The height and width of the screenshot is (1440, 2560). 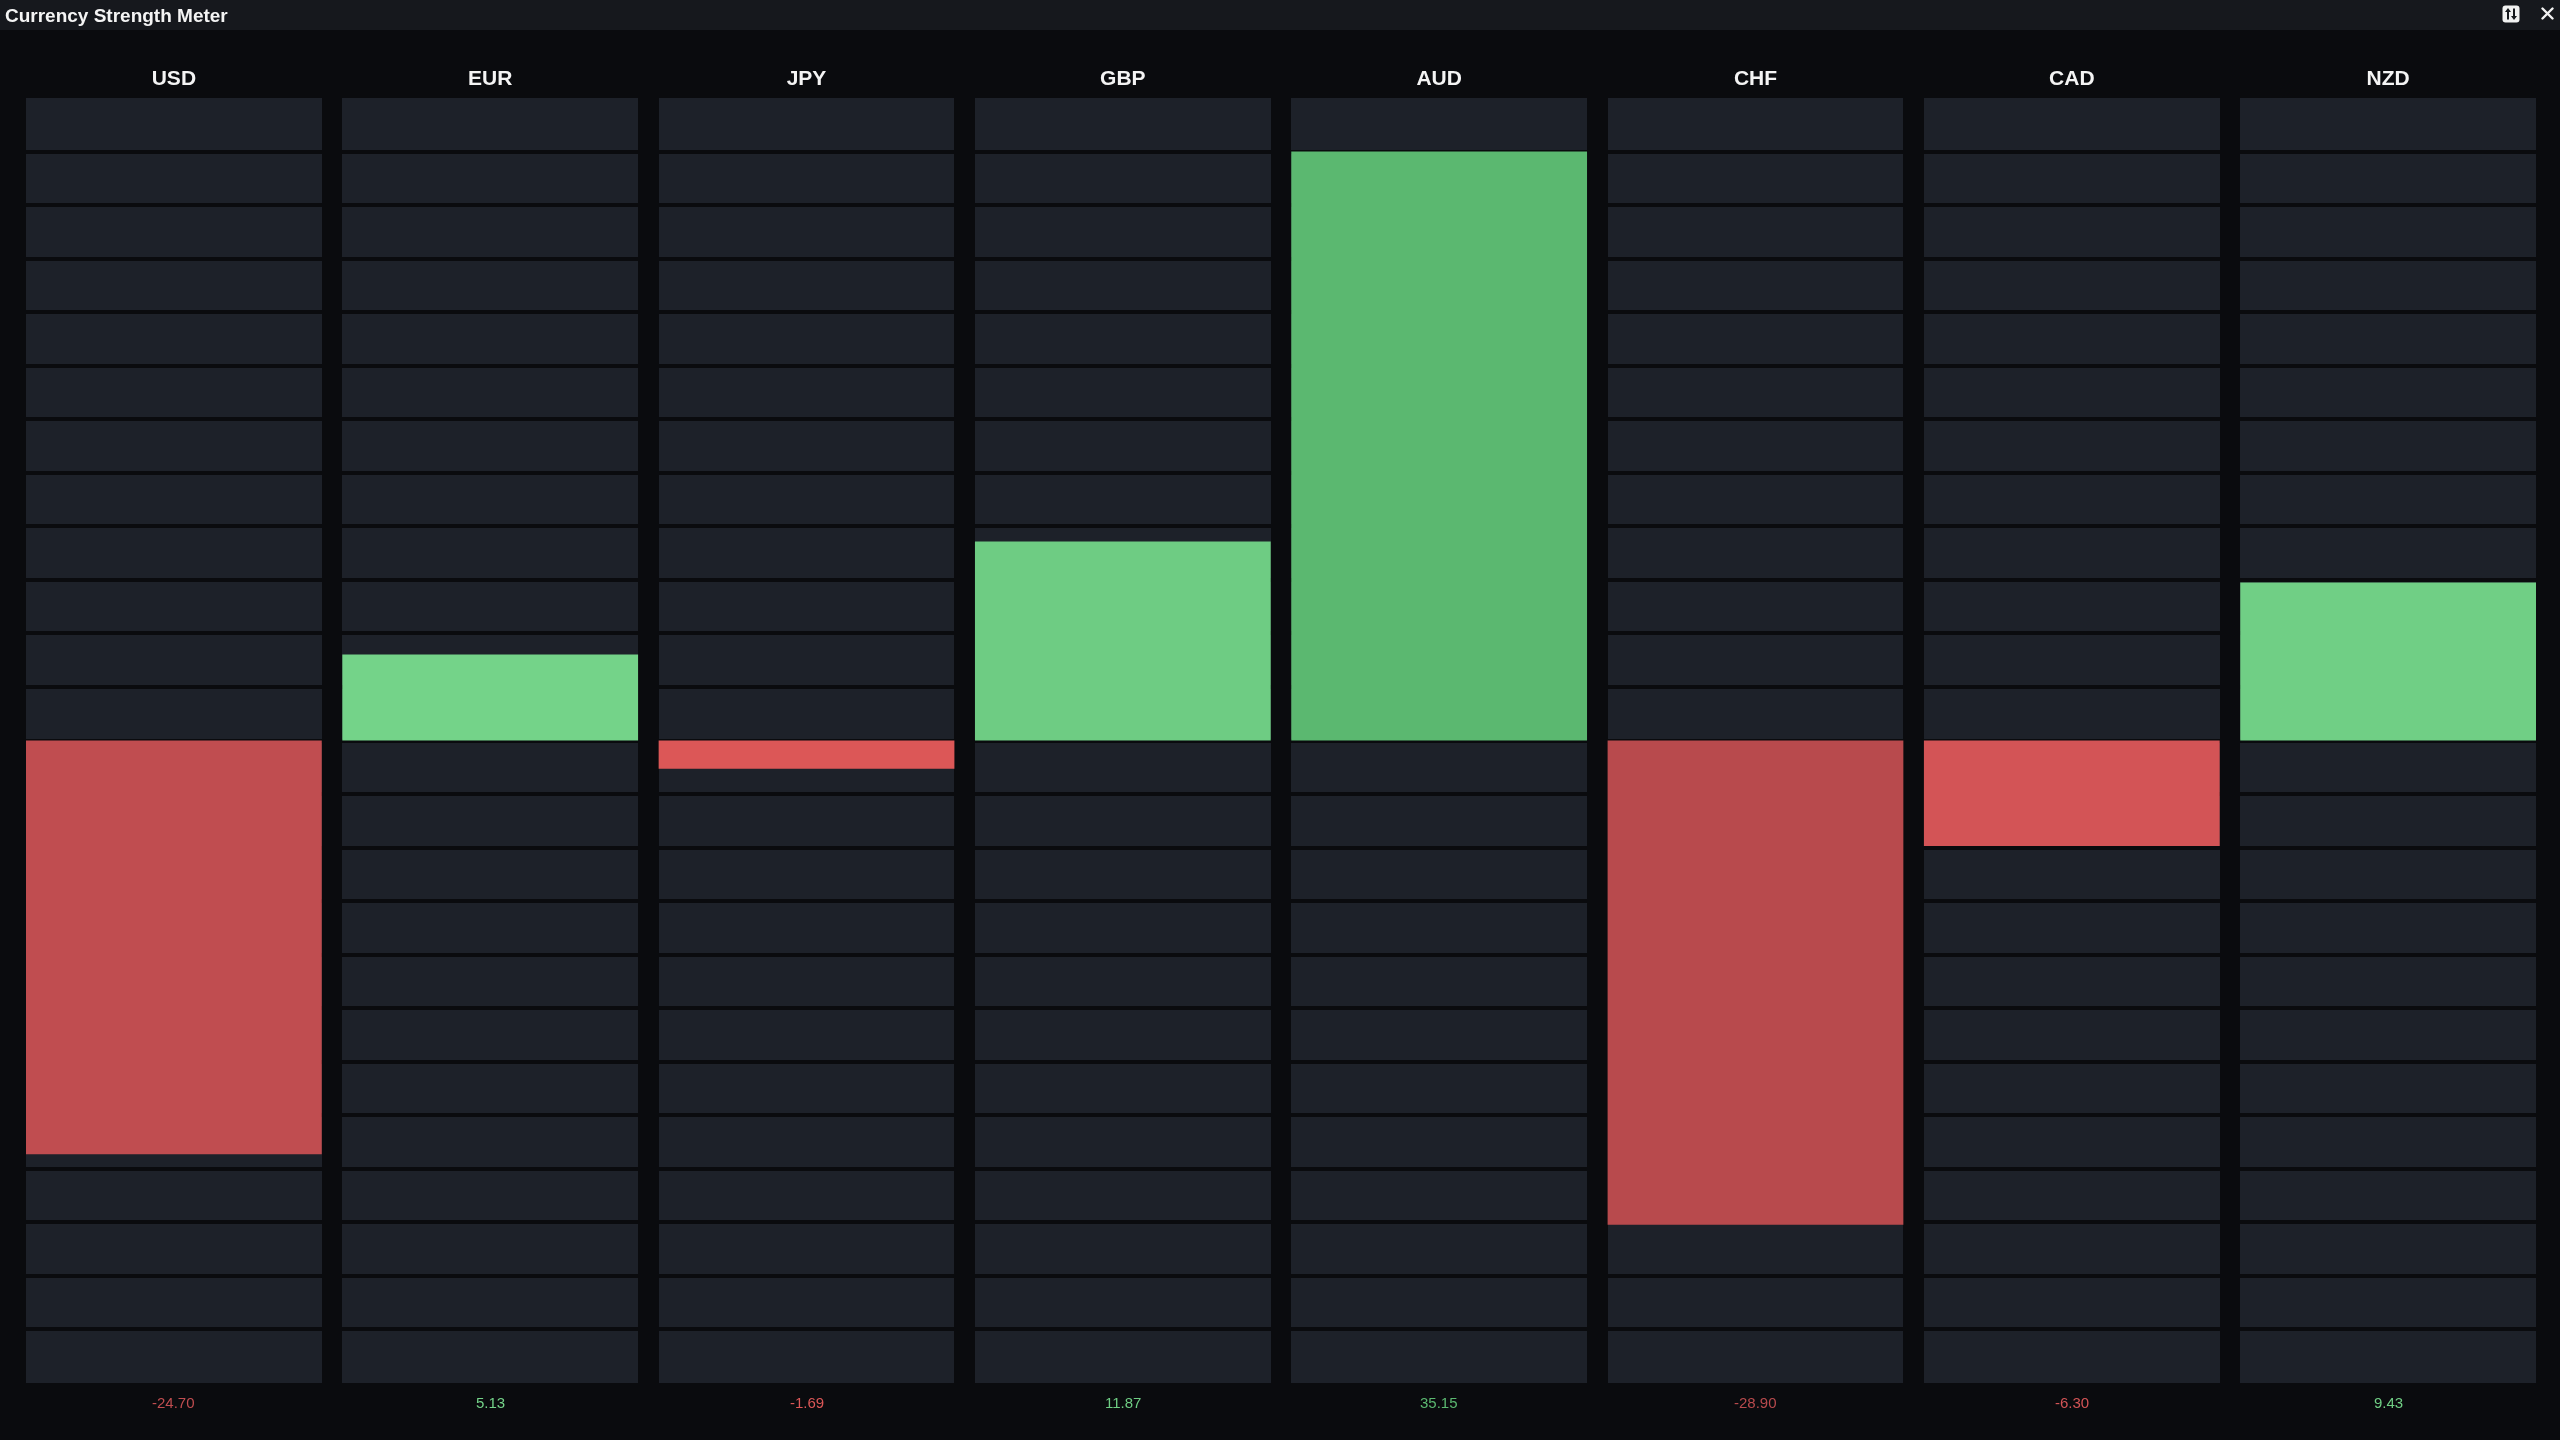 I want to click on x-tick-label: CHF, so click(x=1755, y=77).